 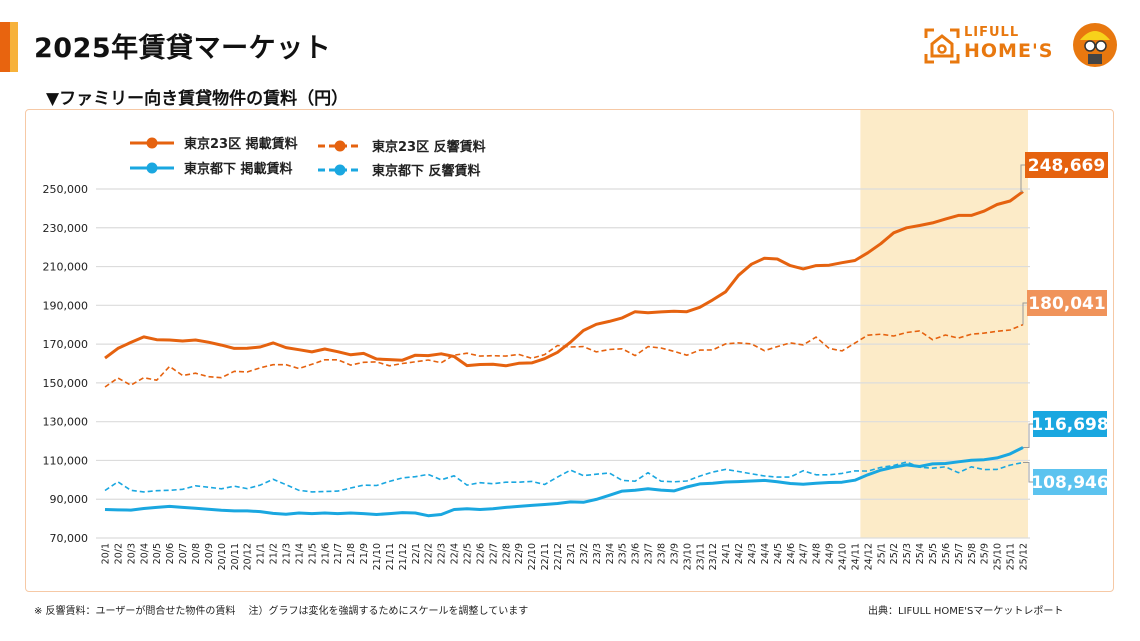 What do you see at coordinates (299, 553) in the screenshot?
I see `x-tick-label: 21/4` at bounding box center [299, 553].